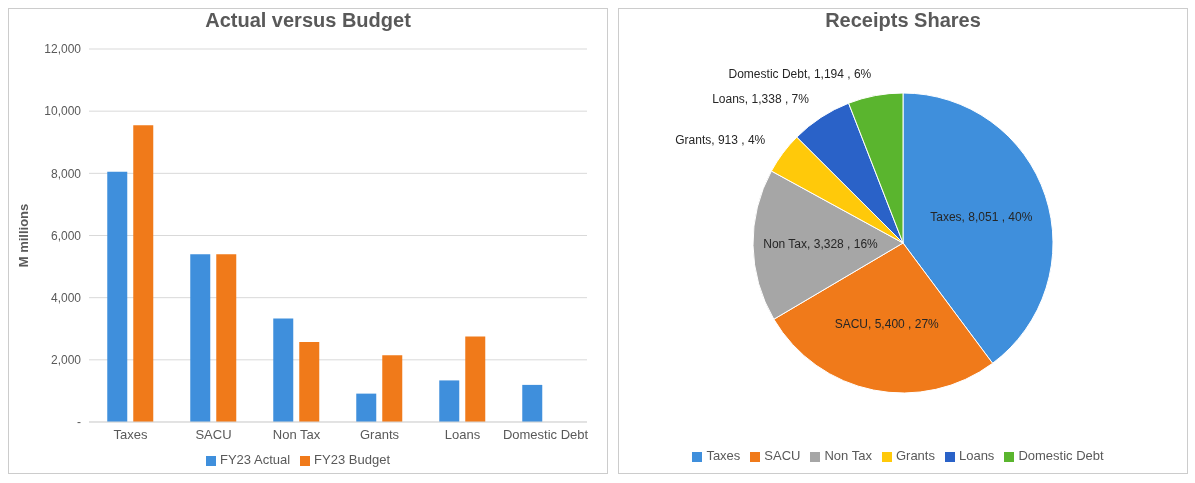 Image resolution: width=1195 pixels, height=483 pixels. I want to click on y-axis-title: M millions, so click(23, 235).